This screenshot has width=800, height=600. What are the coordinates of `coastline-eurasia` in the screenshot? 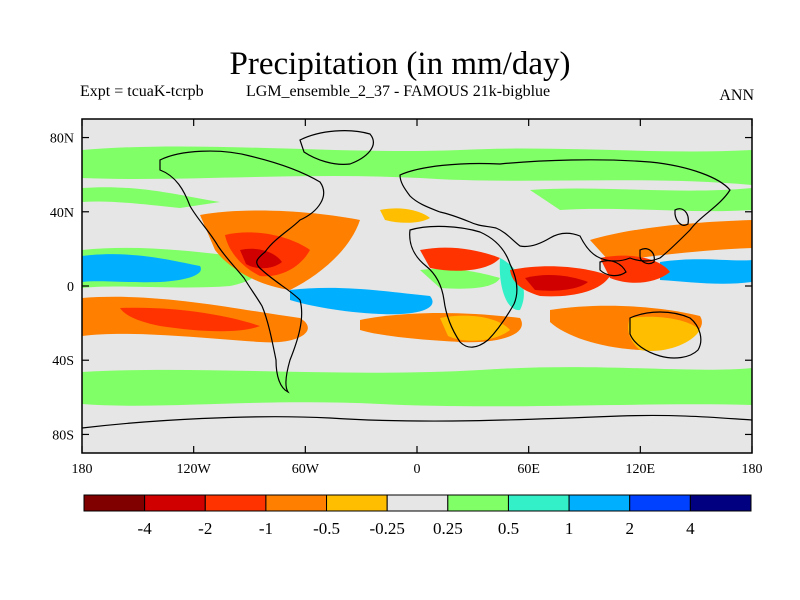 It's located at (565, 210).